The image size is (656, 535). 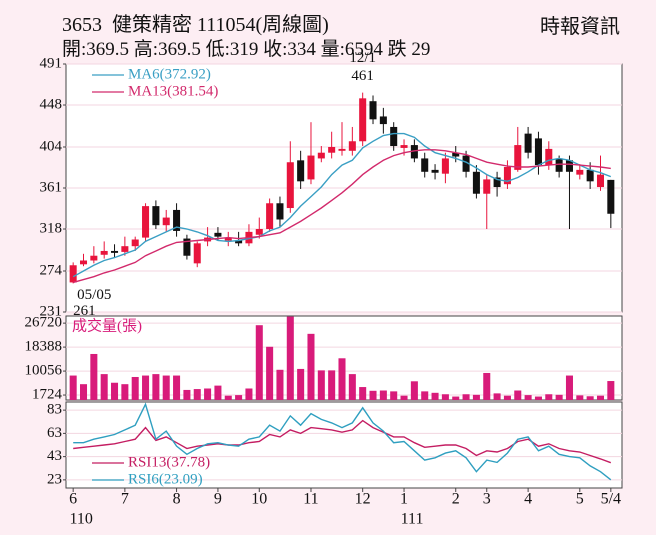 I want to click on quote-value: 319, so click(x=244, y=49).